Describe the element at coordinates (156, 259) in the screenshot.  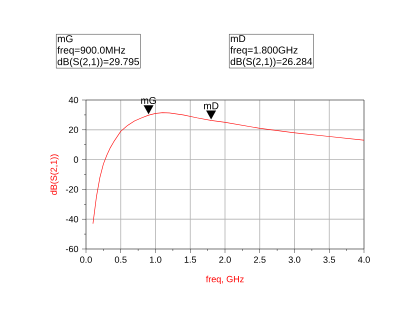
I see `x-tick-label: 1.0` at that location.